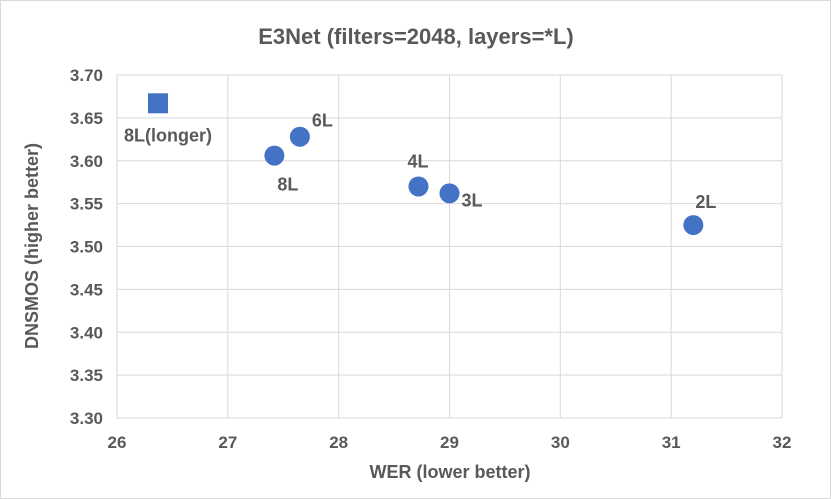  What do you see at coordinates (86, 332) in the screenshot?
I see `y-tick-label: 3.40` at bounding box center [86, 332].